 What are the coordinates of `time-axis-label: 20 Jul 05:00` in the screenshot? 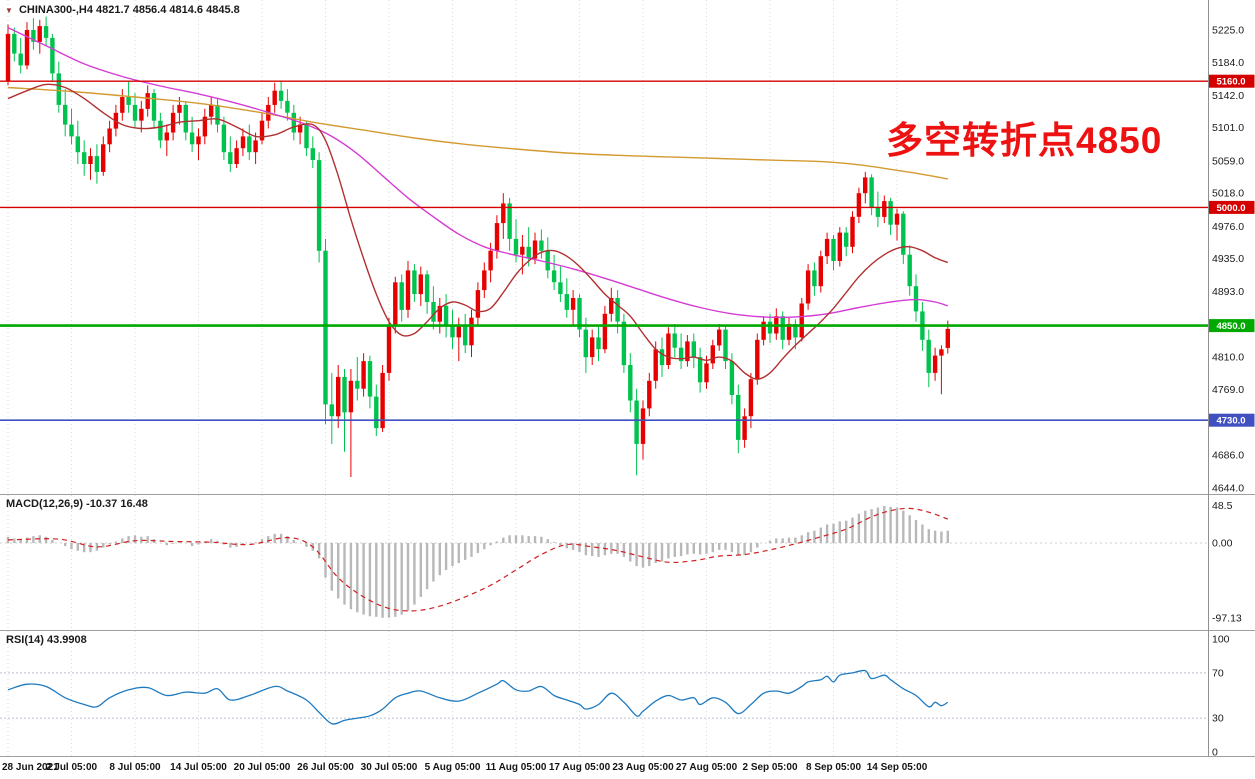 It's located at (262, 767).